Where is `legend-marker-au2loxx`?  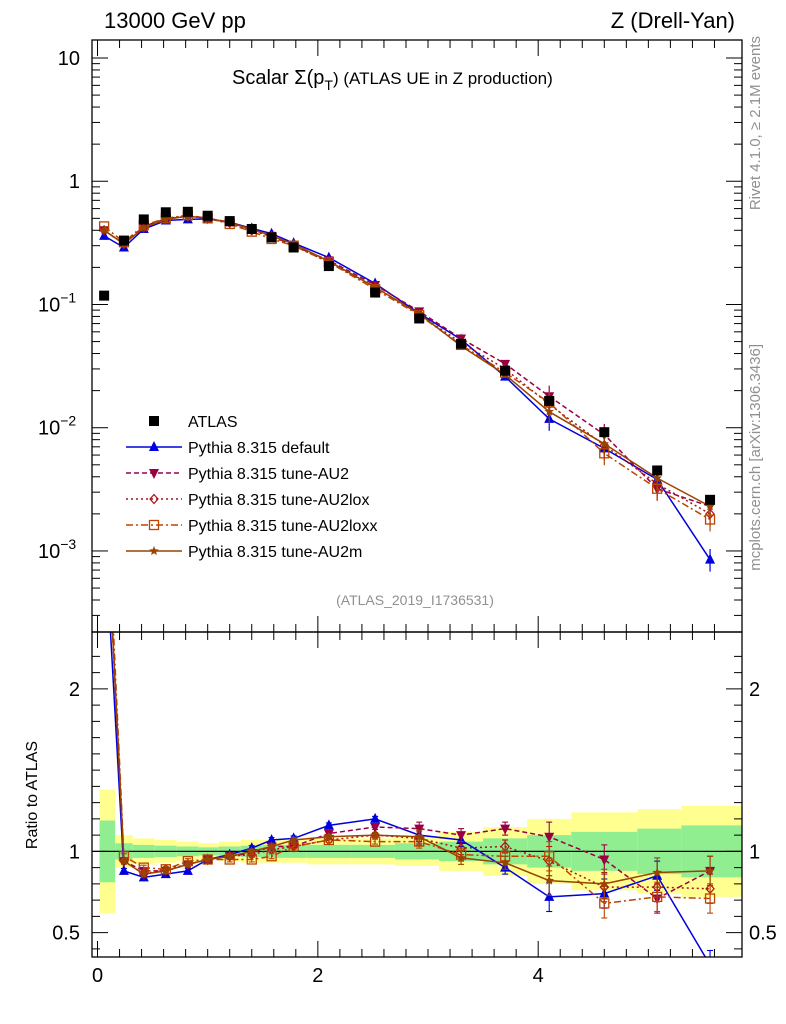
legend-marker-au2loxx is located at coordinates (154, 525).